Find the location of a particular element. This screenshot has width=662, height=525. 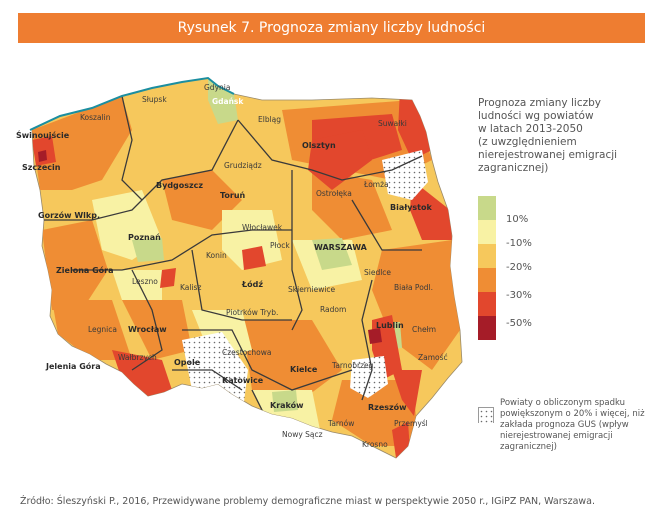

city-label: WARSZAWA is located at coordinates (341, 247).